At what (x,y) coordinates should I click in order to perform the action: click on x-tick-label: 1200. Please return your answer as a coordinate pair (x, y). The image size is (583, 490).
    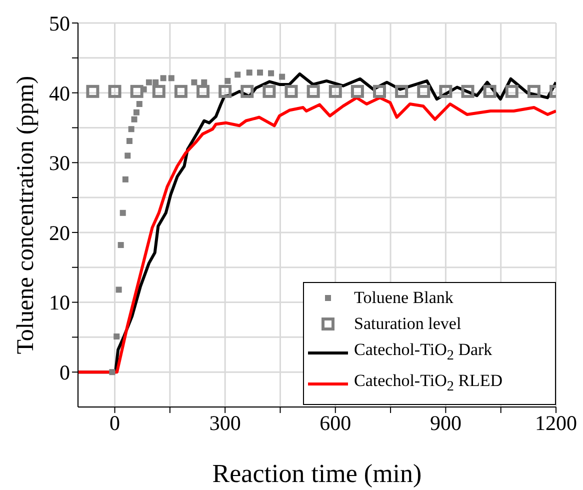
    Looking at the image, I should click on (556, 422).